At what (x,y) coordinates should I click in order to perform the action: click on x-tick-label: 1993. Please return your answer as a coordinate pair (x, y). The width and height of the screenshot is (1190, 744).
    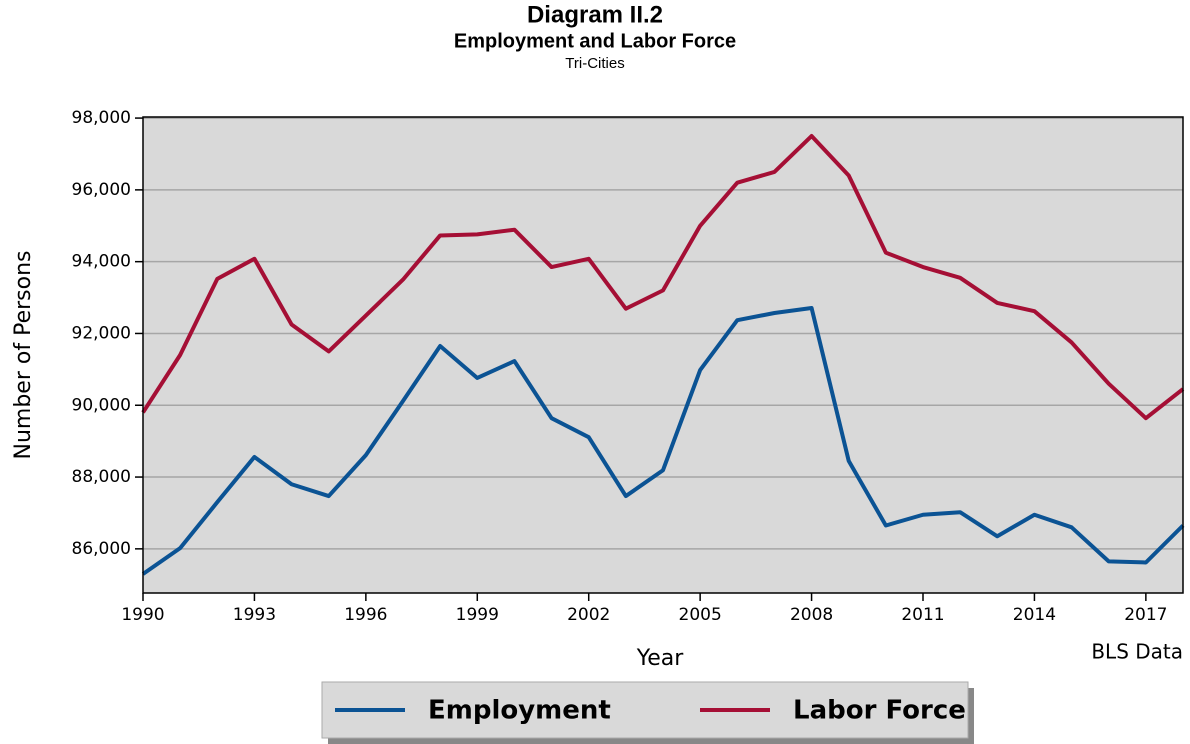
    Looking at the image, I should click on (254, 615).